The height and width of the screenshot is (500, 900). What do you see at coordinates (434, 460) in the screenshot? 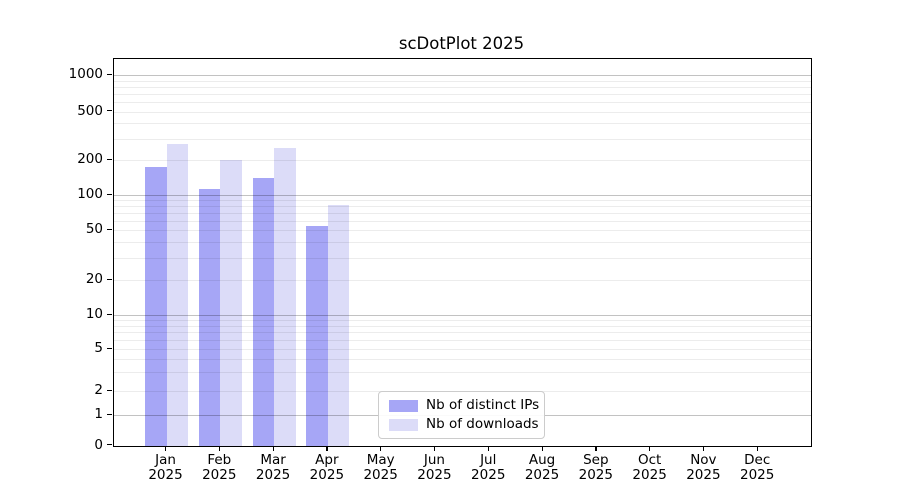
I see `x-tick-month: Jun` at bounding box center [434, 460].